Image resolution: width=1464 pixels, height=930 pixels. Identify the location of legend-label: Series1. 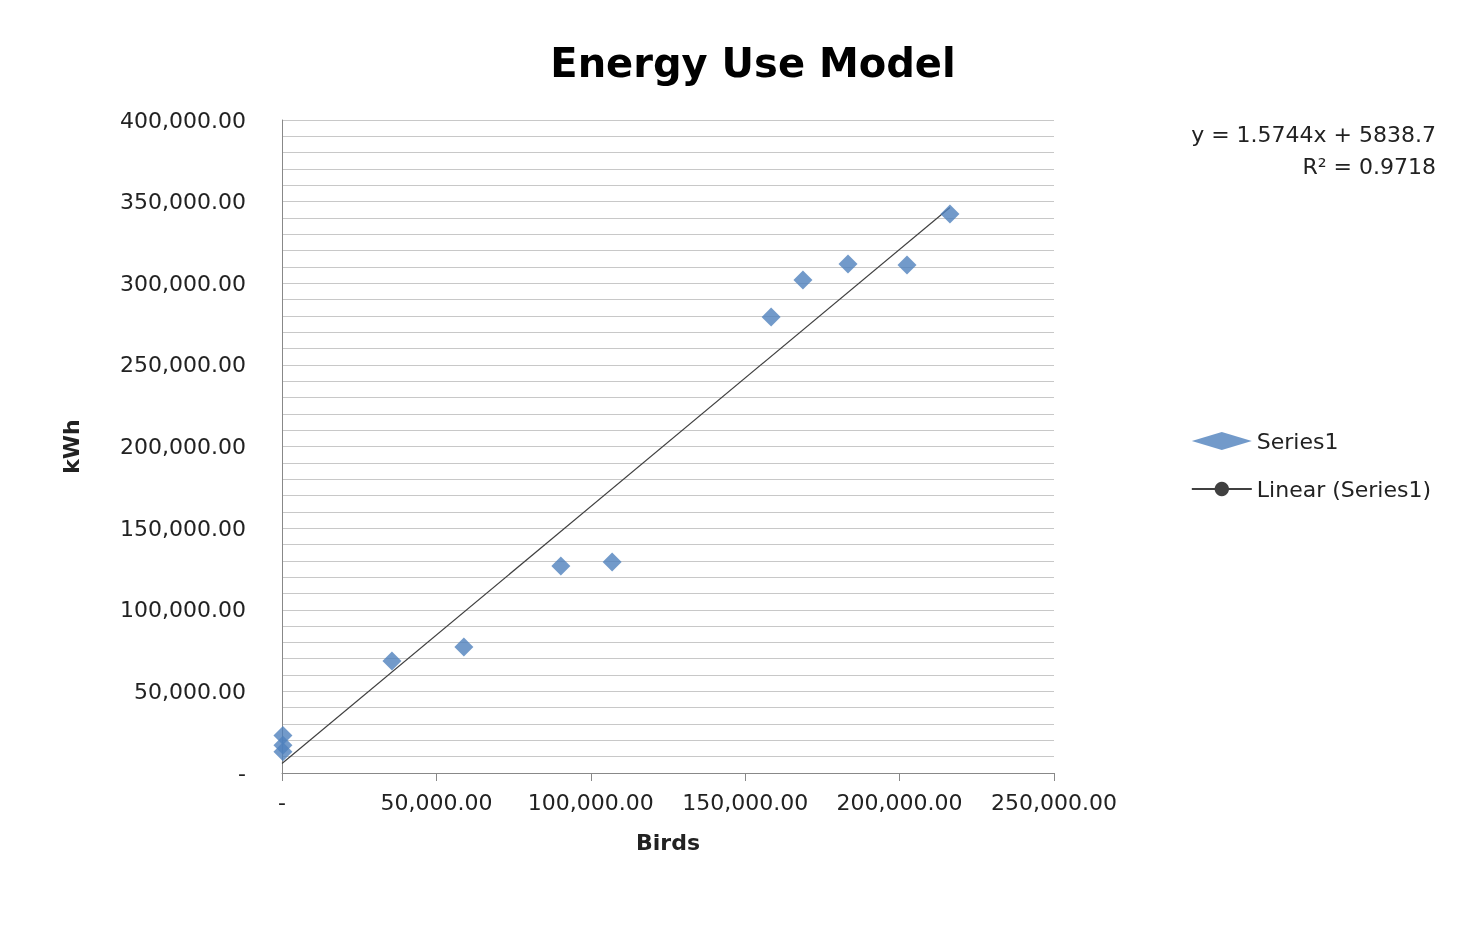
(1297, 441).